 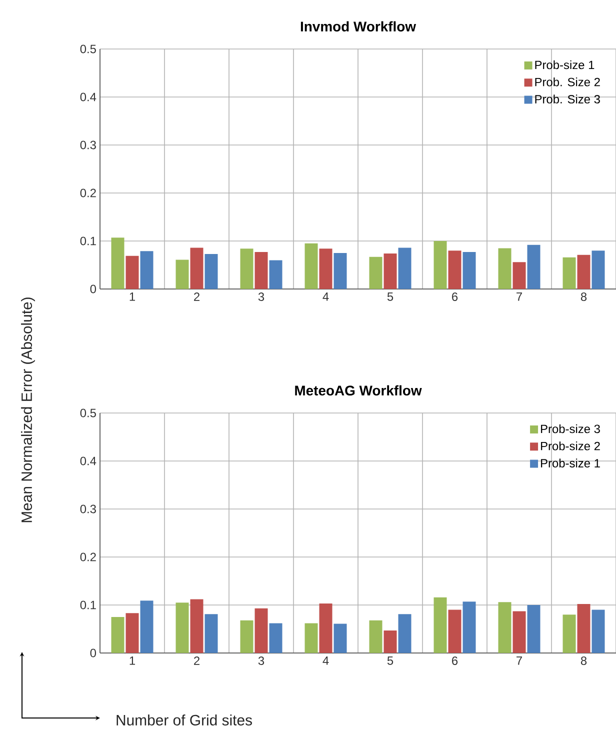 What do you see at coordinates (184, 720) in the screenshot?
I see `x-axis-title: Number of Grid sites` at bounding box center [184, 720].